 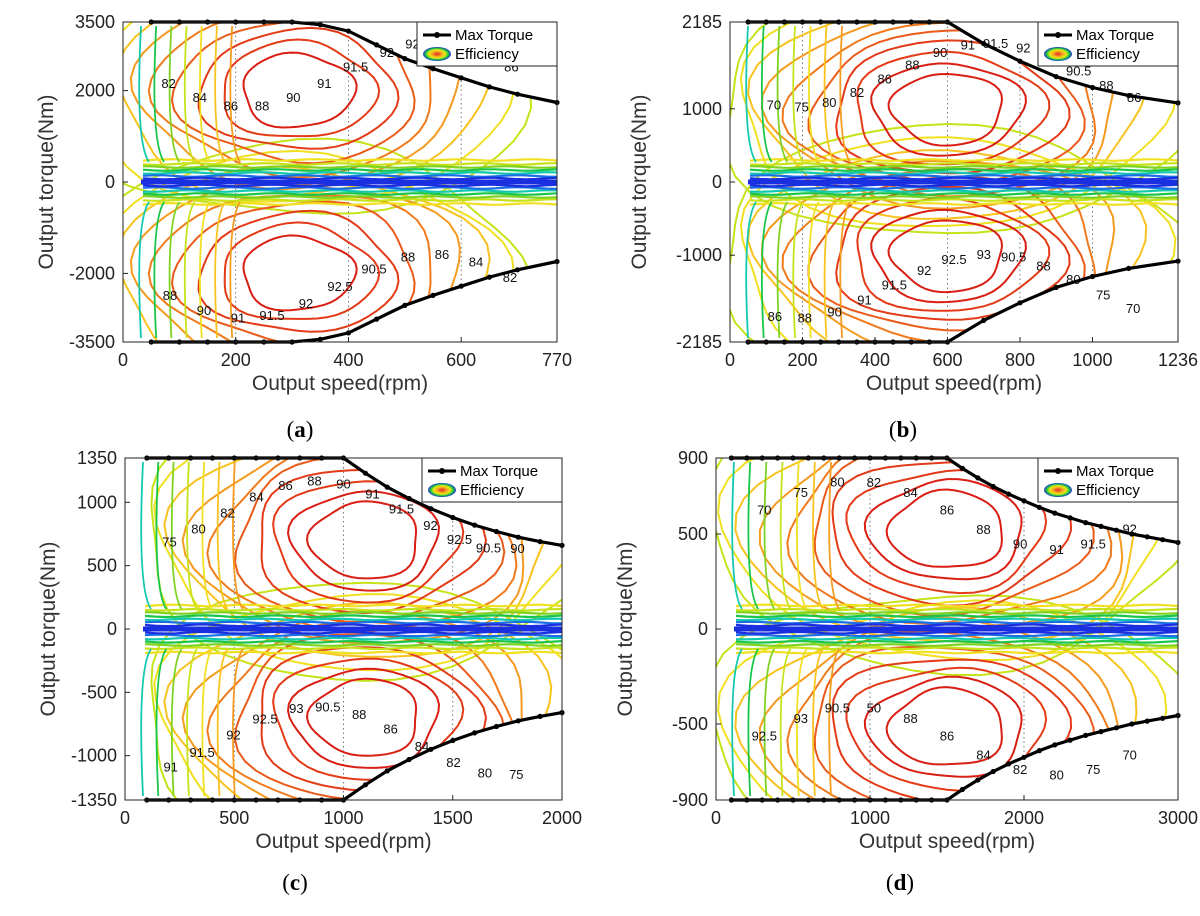 What do you see at coordinates (372, 494) in the screenshot?
I see `contour-label: 91` at bounding box center [372, 494].